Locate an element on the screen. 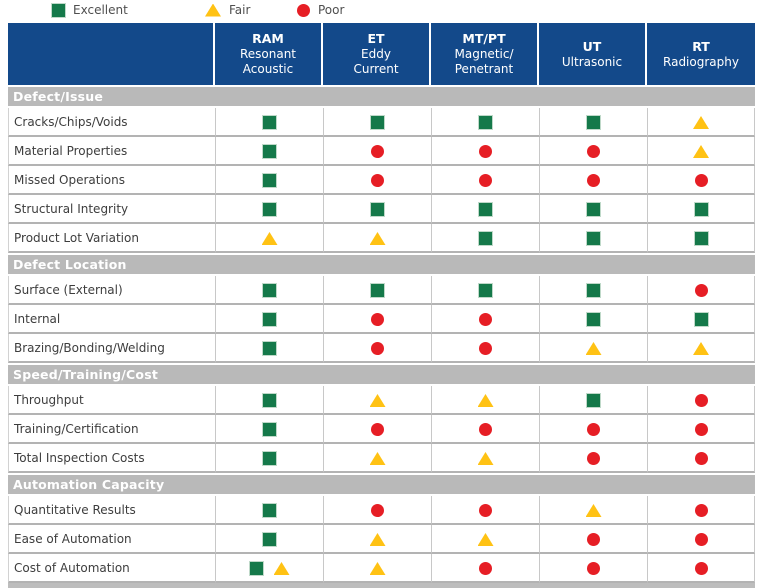 The height and width of the screenshot is (588, 768). table-row: Ease of Automation is located at coordinates (381, 539).